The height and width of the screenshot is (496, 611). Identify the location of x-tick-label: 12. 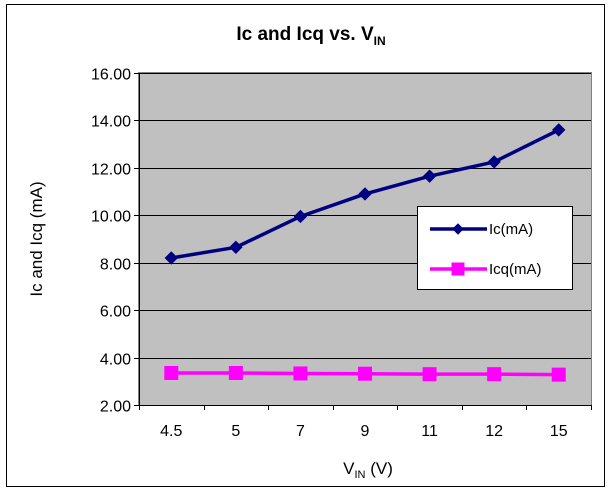
(494, 431).